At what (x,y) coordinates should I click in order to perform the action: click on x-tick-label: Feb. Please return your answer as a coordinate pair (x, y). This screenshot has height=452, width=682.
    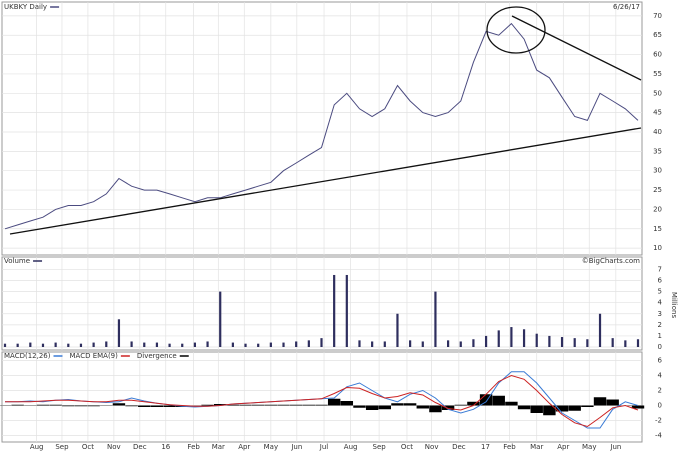
    Looking at the image, I should click on (193, 447).